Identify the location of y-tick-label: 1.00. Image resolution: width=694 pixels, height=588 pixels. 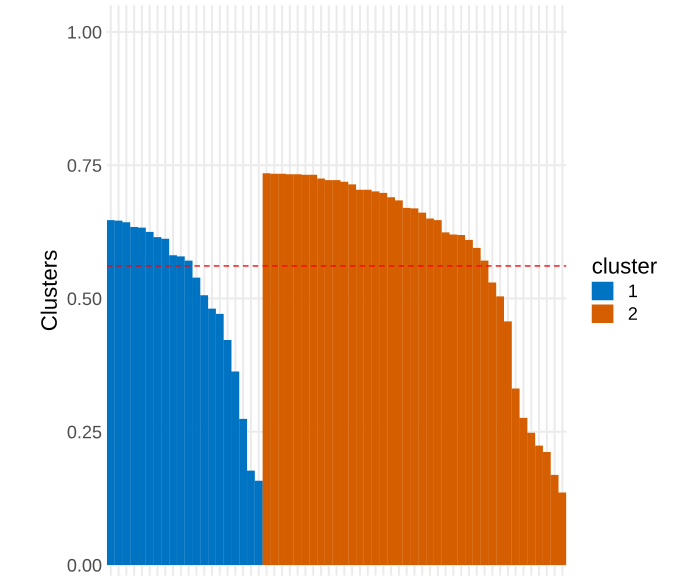
(85, 32).